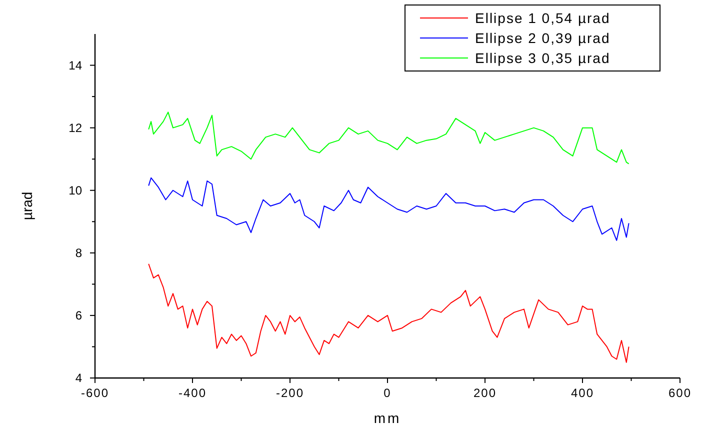  I want to click on x-tick-label: -600, so click(95, 393).